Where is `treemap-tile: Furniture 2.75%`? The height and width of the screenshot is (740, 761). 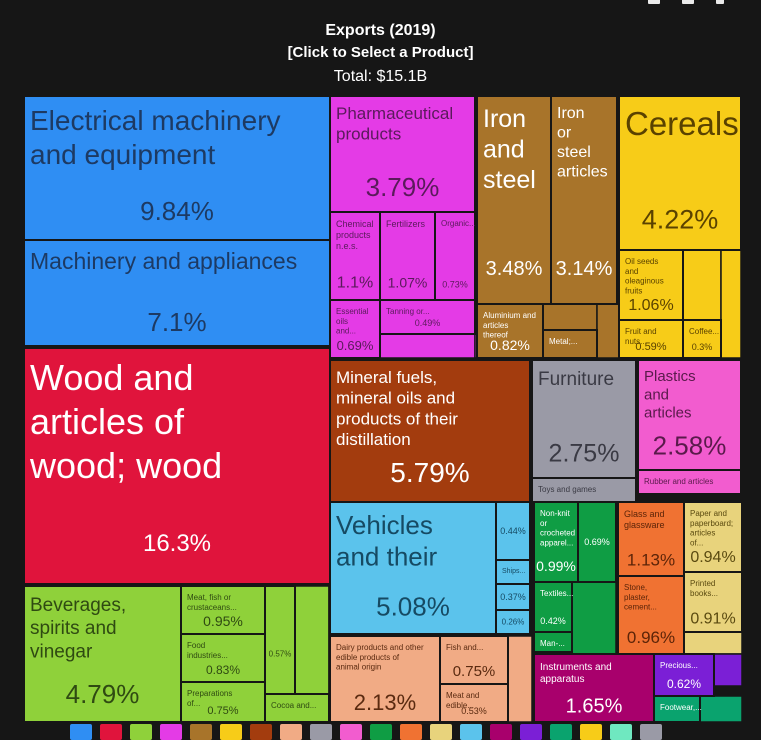 treemap-tile: Furniture 2.75% is located at coordinates (584, 419).